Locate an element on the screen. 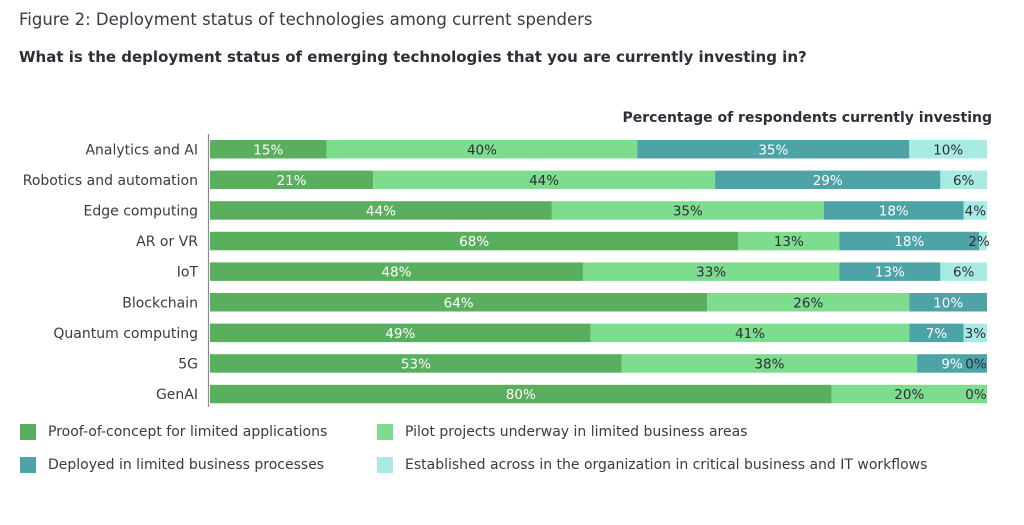  bar-row: Quantum computing 49% 41% 7% 3% is located at coordinates (520, 333).